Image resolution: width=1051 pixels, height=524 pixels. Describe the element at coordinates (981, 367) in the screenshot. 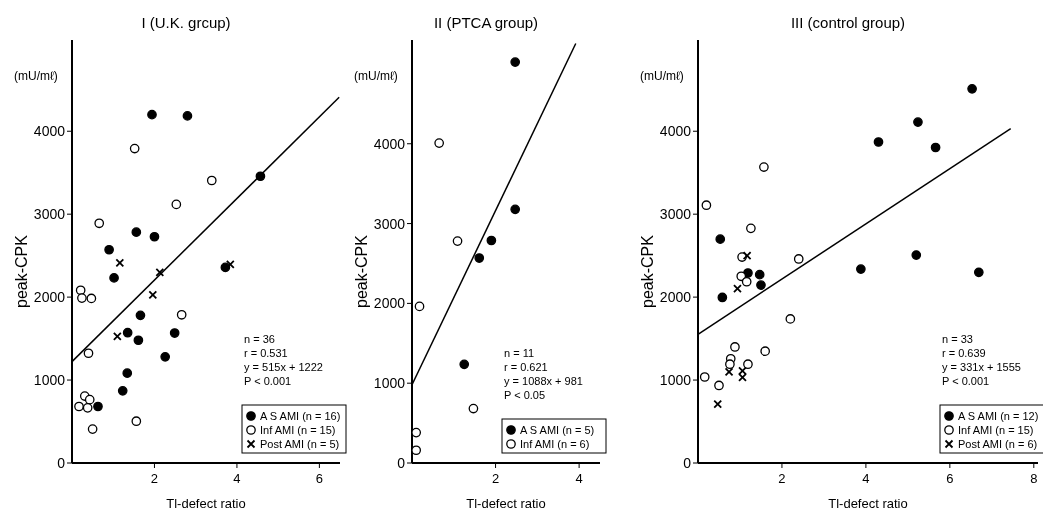

I see `annotation: y = 331x + 1555` at that location.